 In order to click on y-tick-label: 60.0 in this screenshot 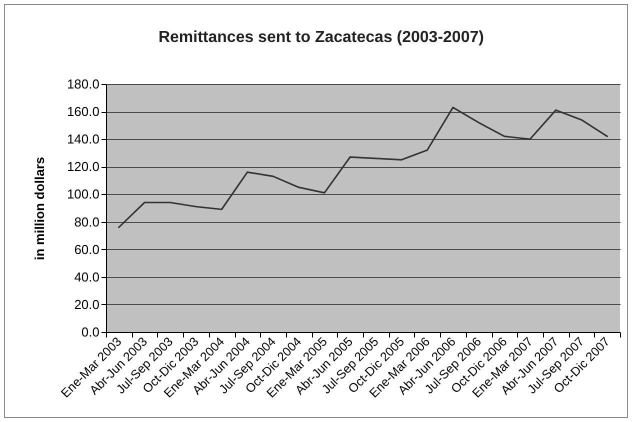, I will do `click(87, 249)`.